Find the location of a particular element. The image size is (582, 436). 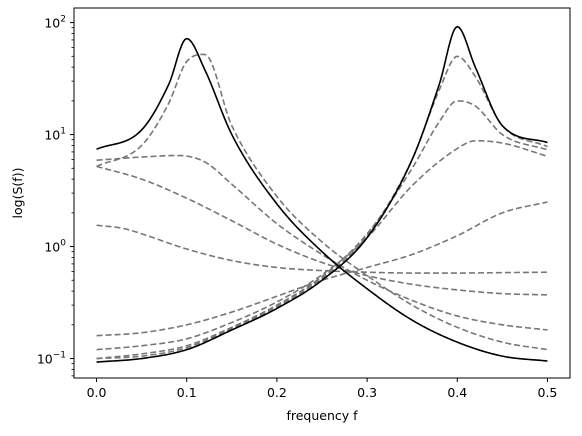

y-tick-label: 10¹ is located at coordinates (55, 135).